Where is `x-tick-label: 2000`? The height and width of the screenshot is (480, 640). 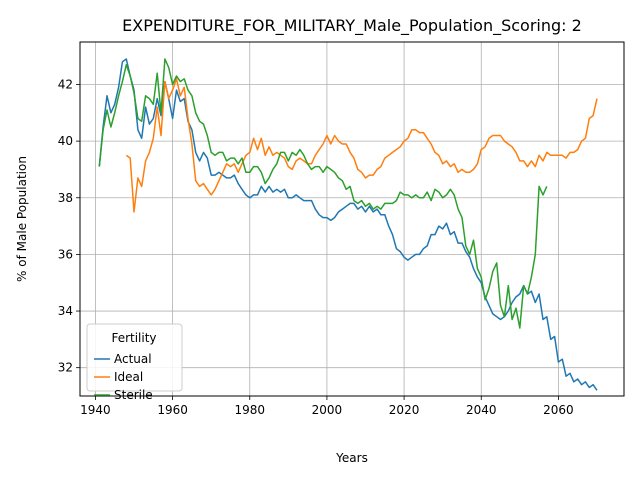 x-tick-label: 2000 is located at coordinates (327, 410).